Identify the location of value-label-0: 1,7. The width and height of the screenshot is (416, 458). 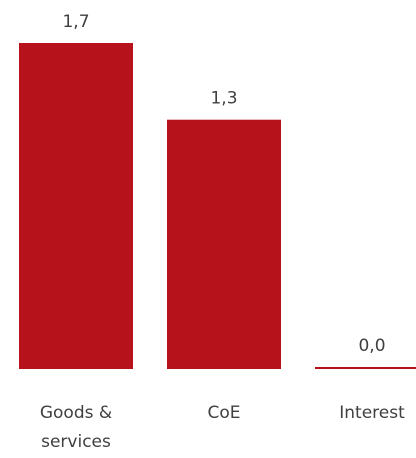
(75, 22).